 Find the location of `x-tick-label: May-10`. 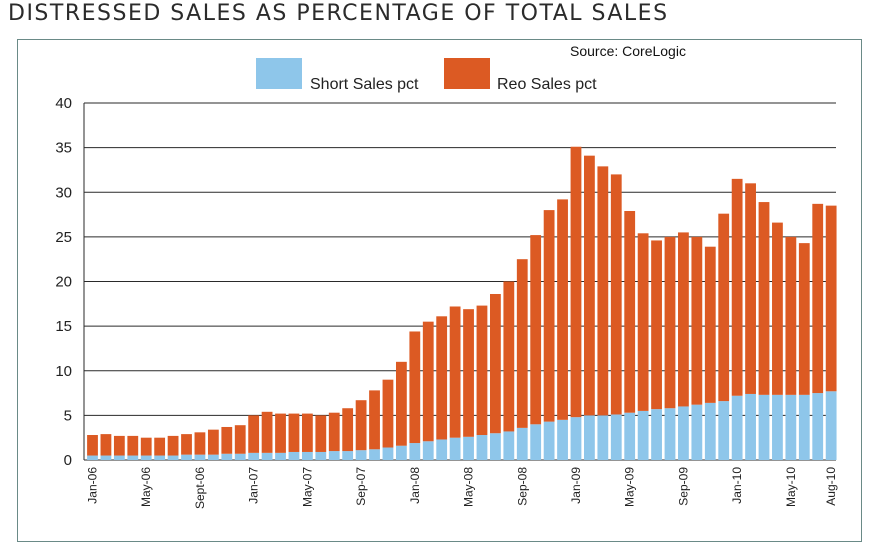

x-tick-label: May-10 is located at coordinates (791, 487).